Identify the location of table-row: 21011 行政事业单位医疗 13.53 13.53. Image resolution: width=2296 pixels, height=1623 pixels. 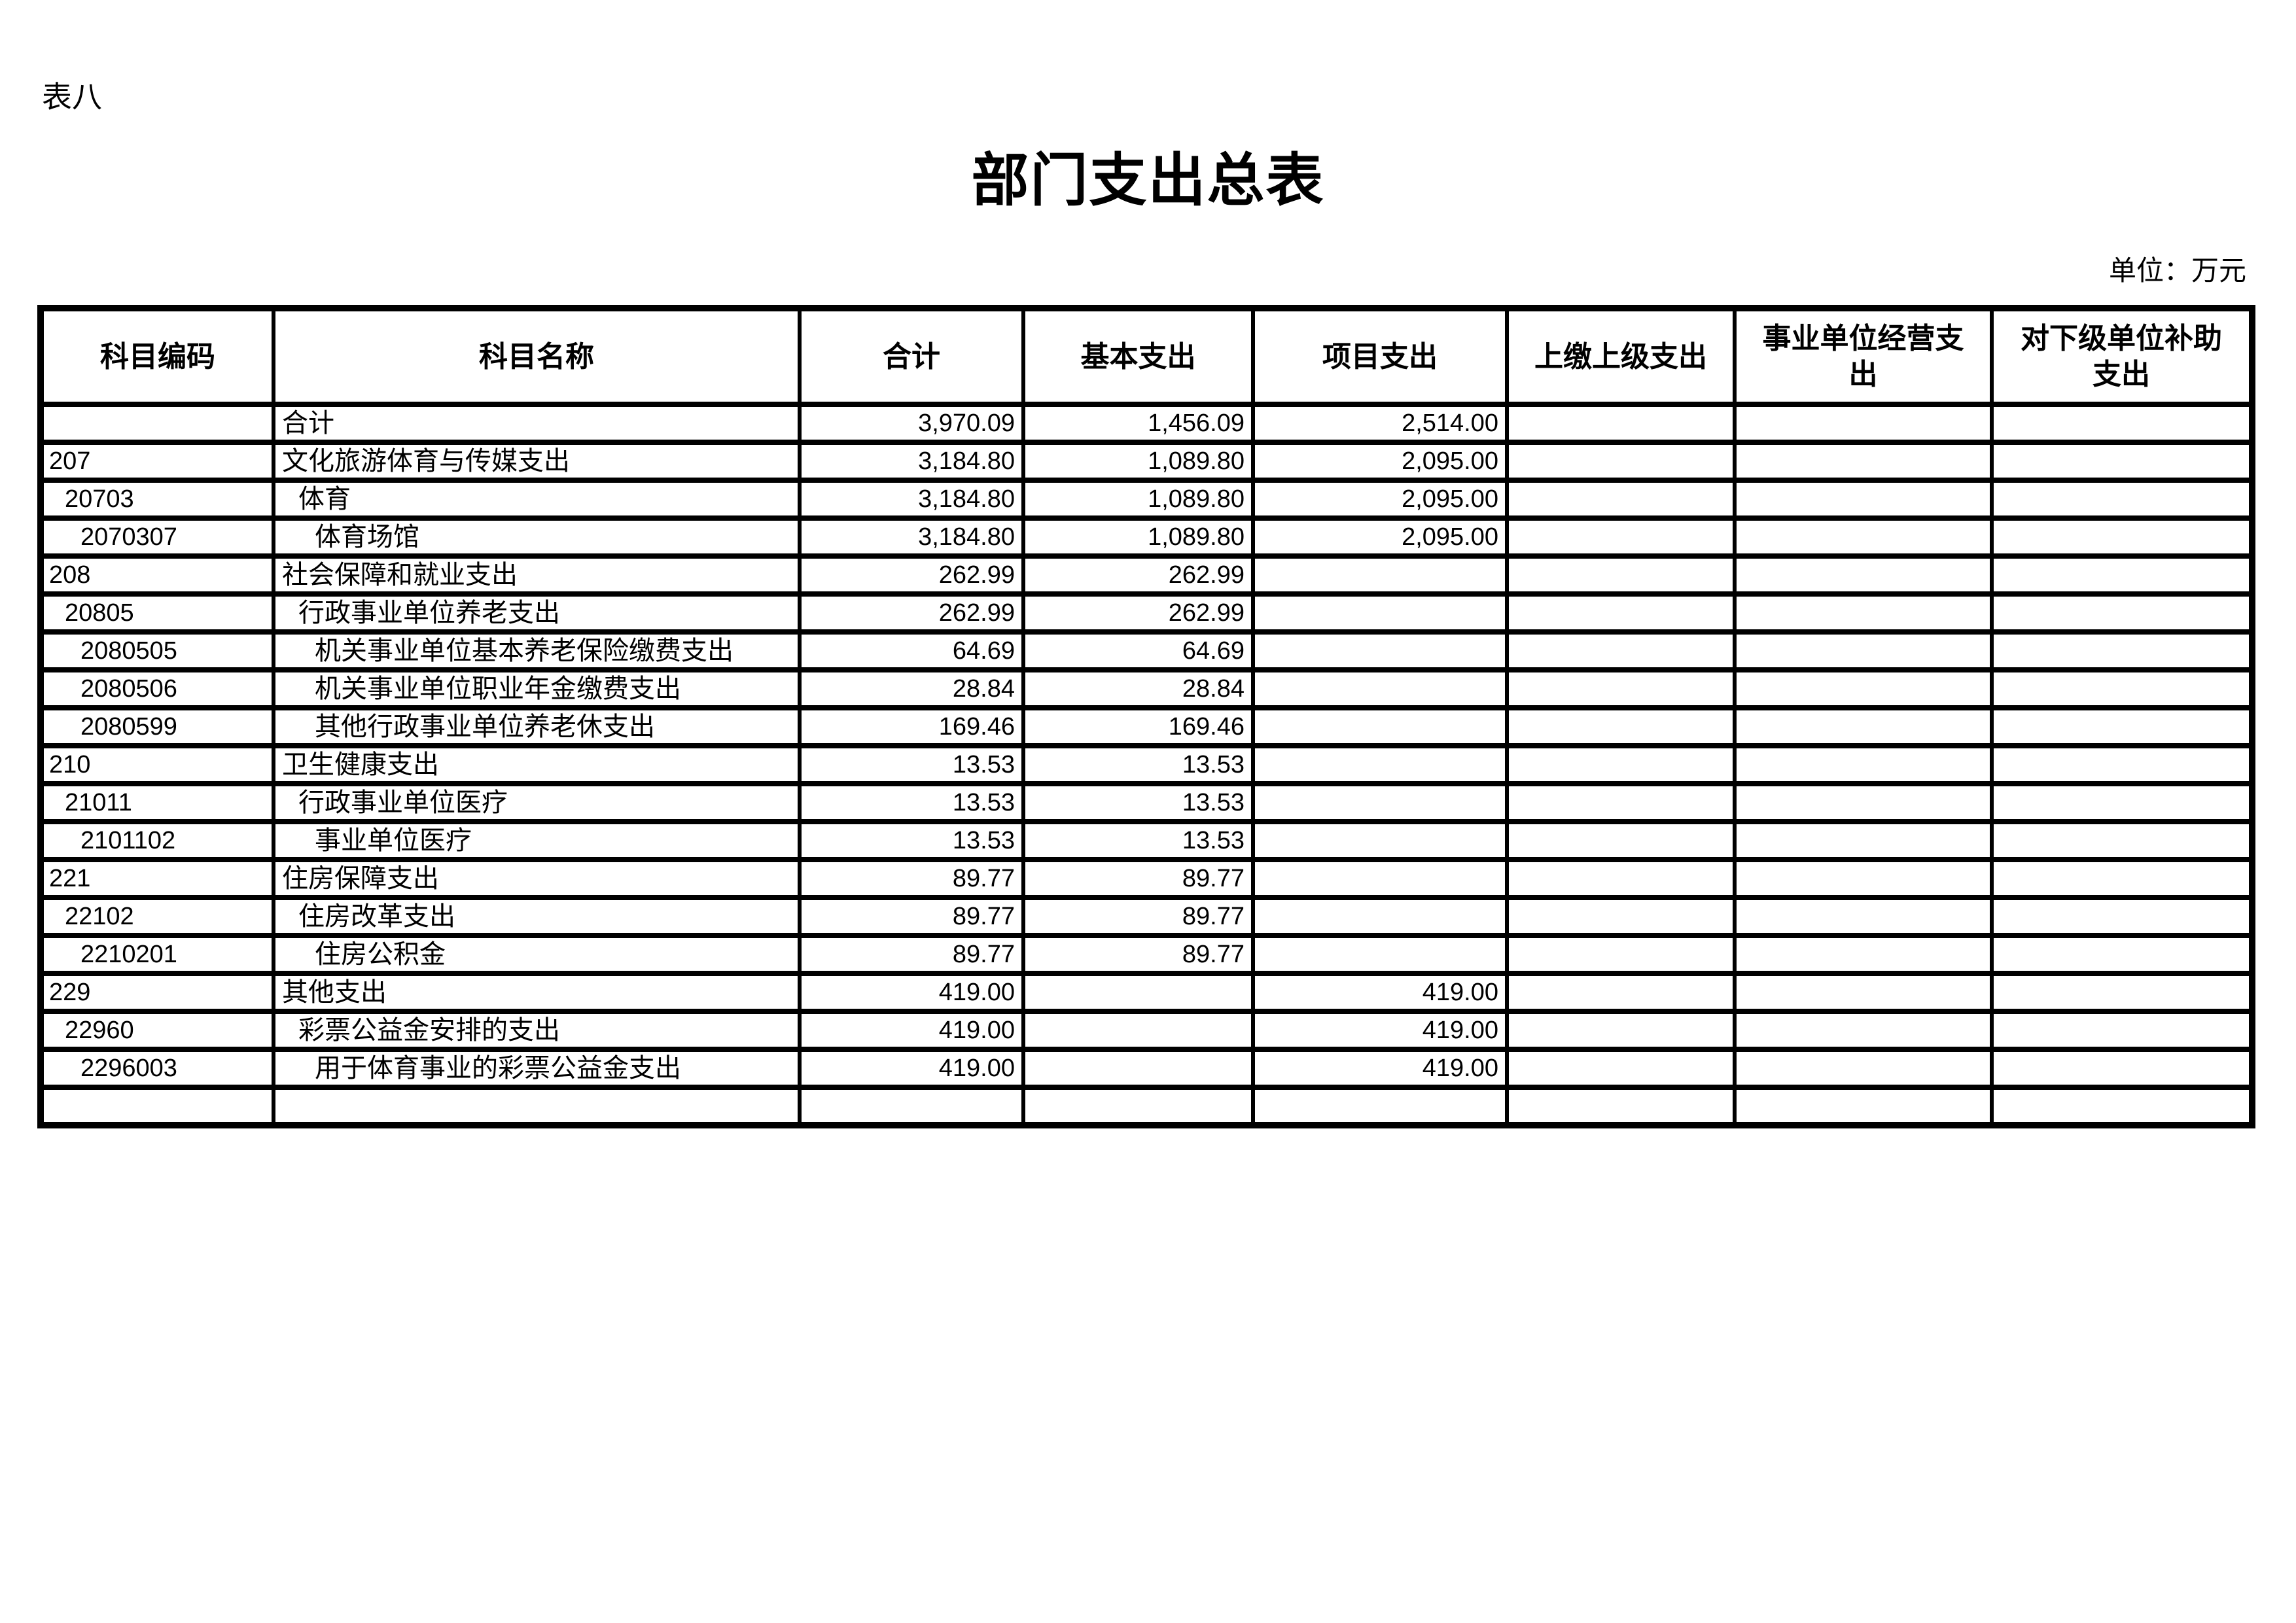
(1146, 803).